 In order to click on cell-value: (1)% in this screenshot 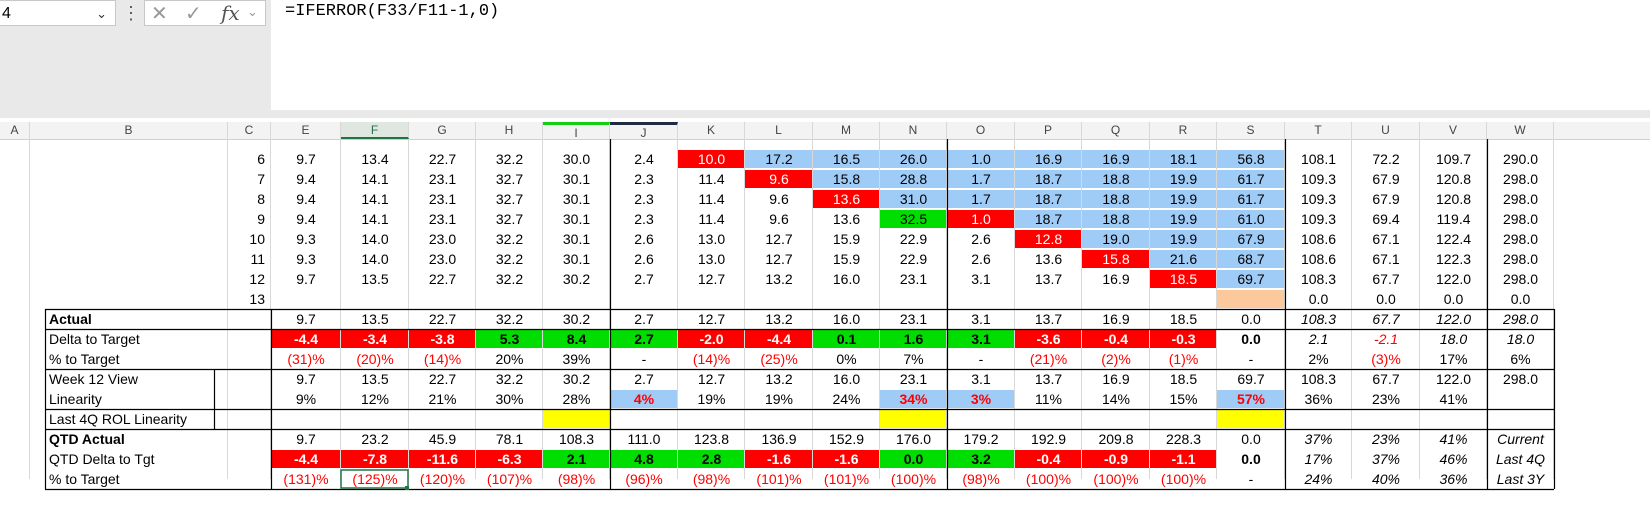, I will do `click(1184, 359)`.